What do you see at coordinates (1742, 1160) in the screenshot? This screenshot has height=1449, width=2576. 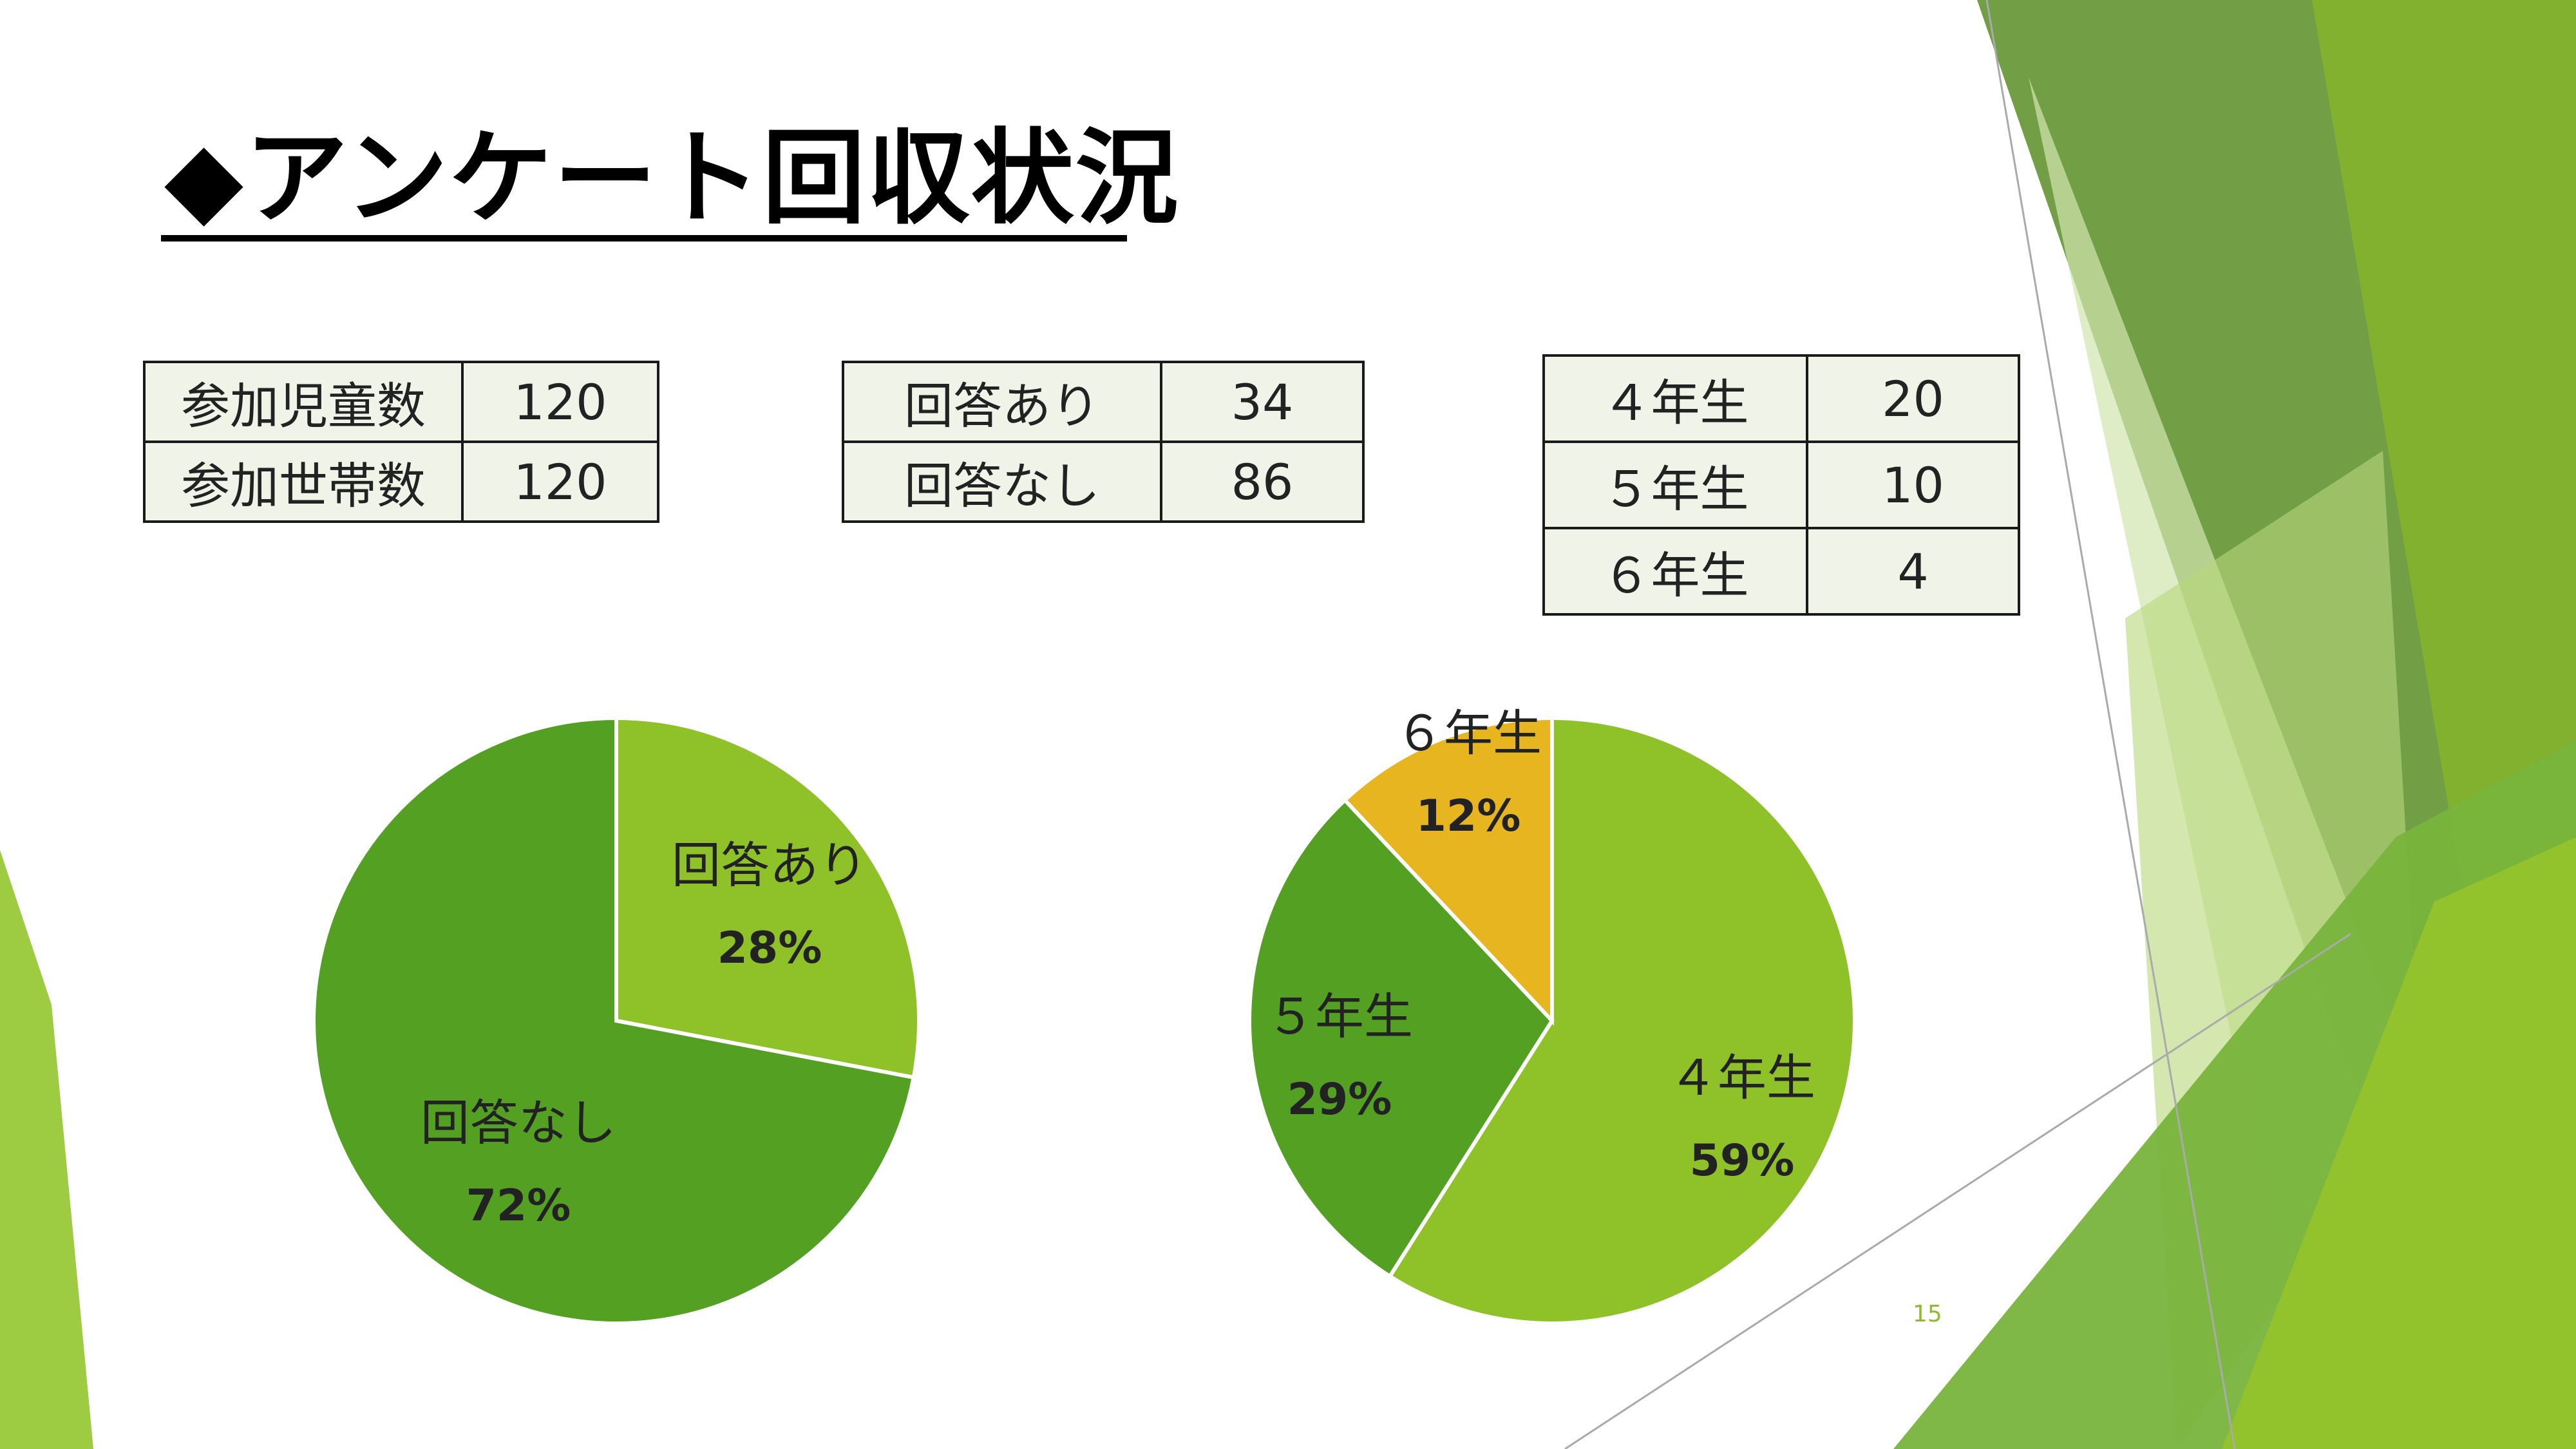 I see `slice-percent-label: 59%` at bounding box center [1742, 1160].